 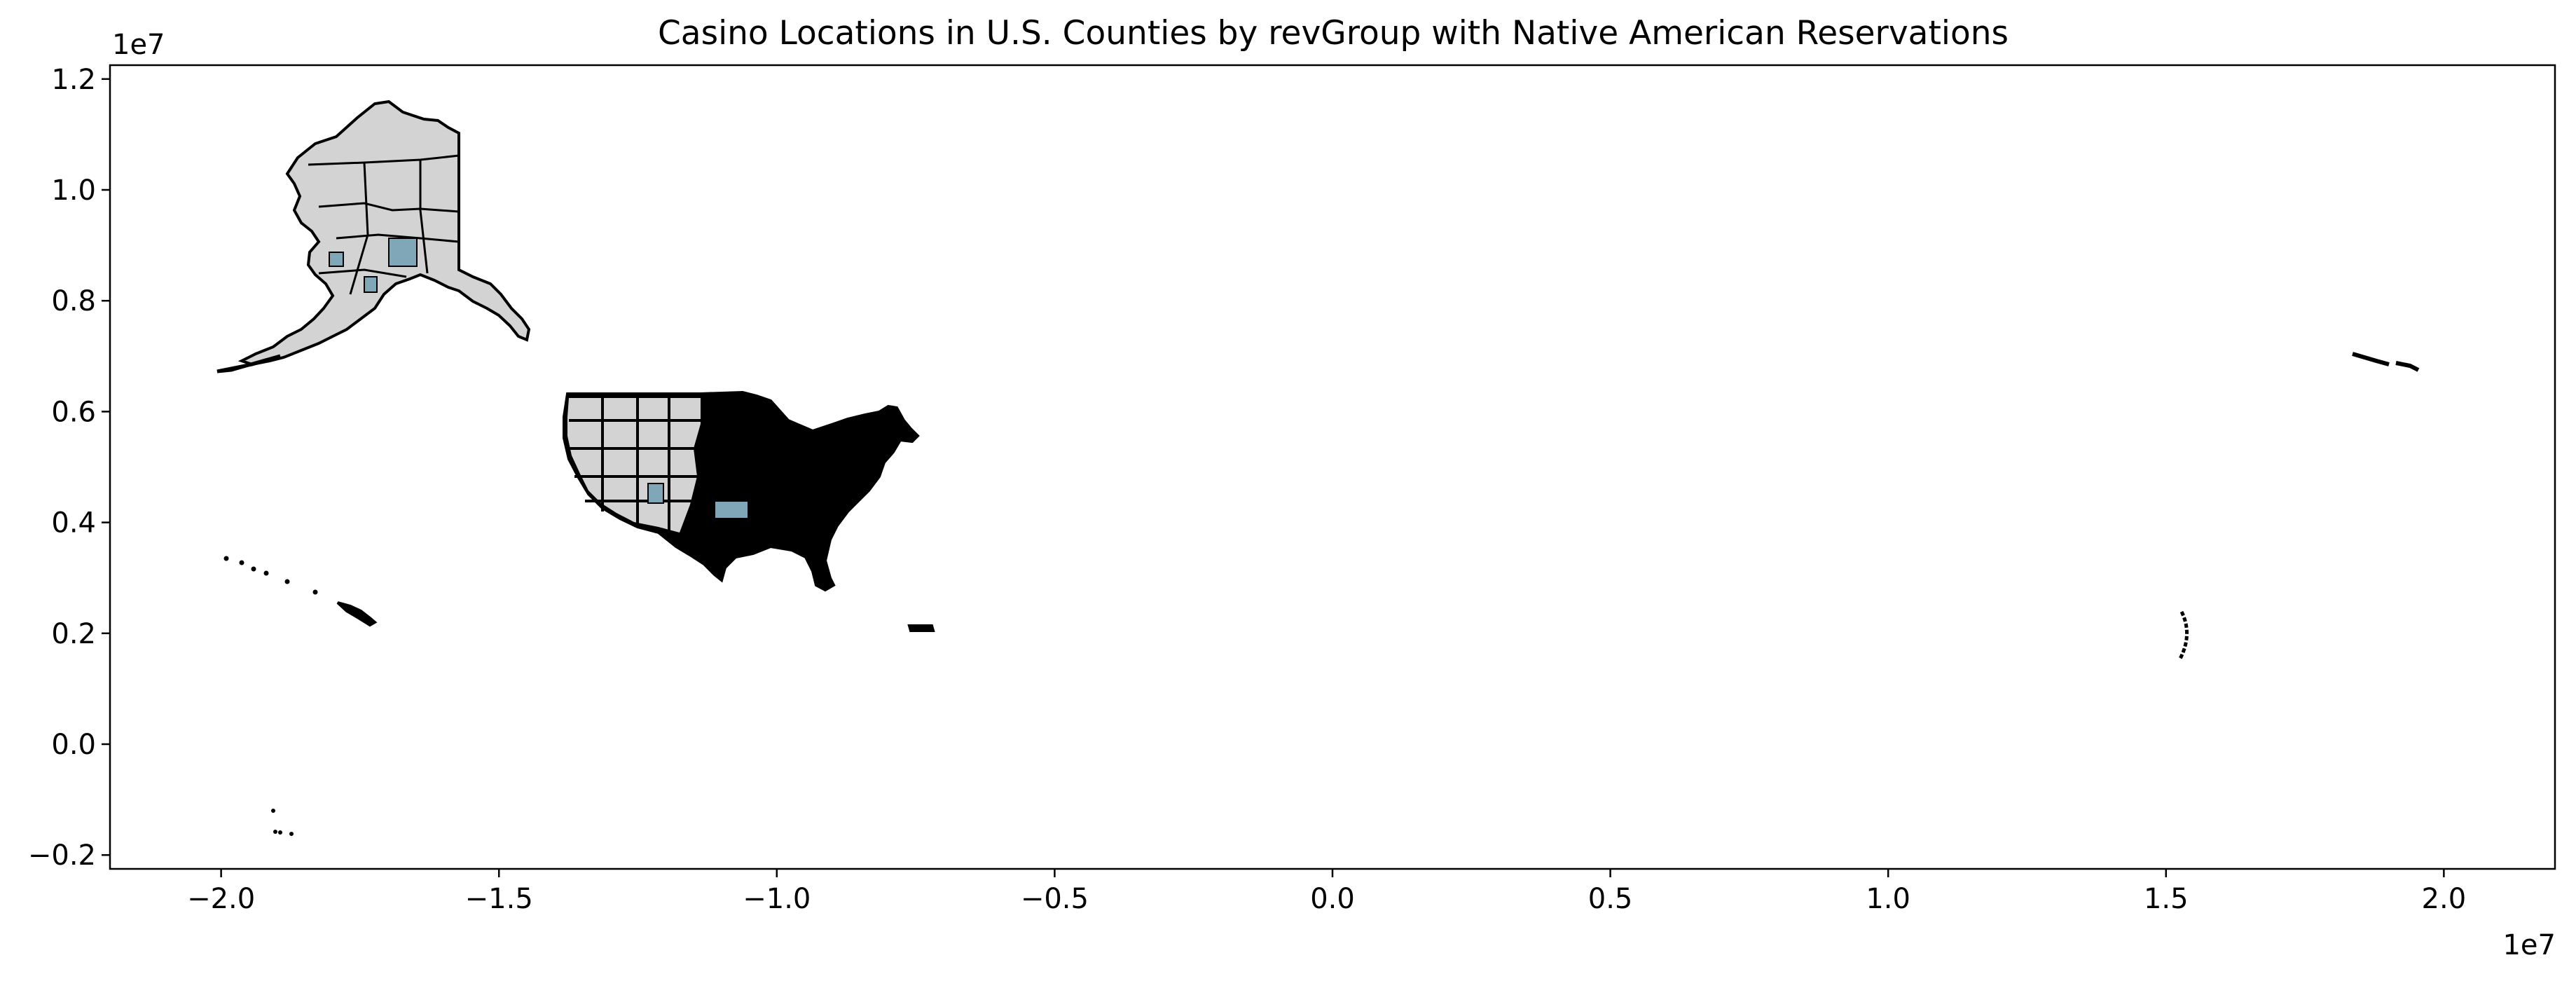 I want to click on hawaii, so click(x=300, y=591).